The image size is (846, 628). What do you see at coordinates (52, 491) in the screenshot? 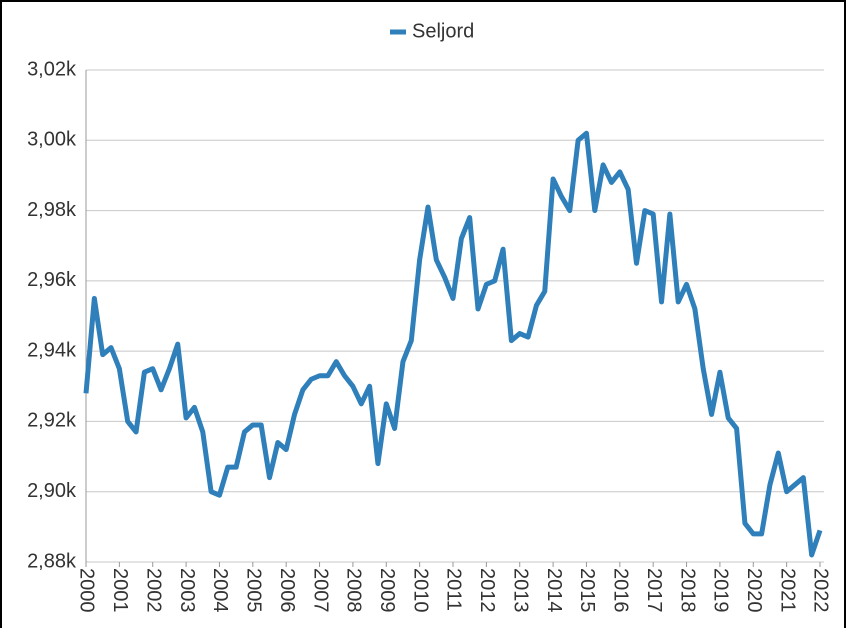
I see `y-tick-label: 2,90k` at bounding box center [52, 491].